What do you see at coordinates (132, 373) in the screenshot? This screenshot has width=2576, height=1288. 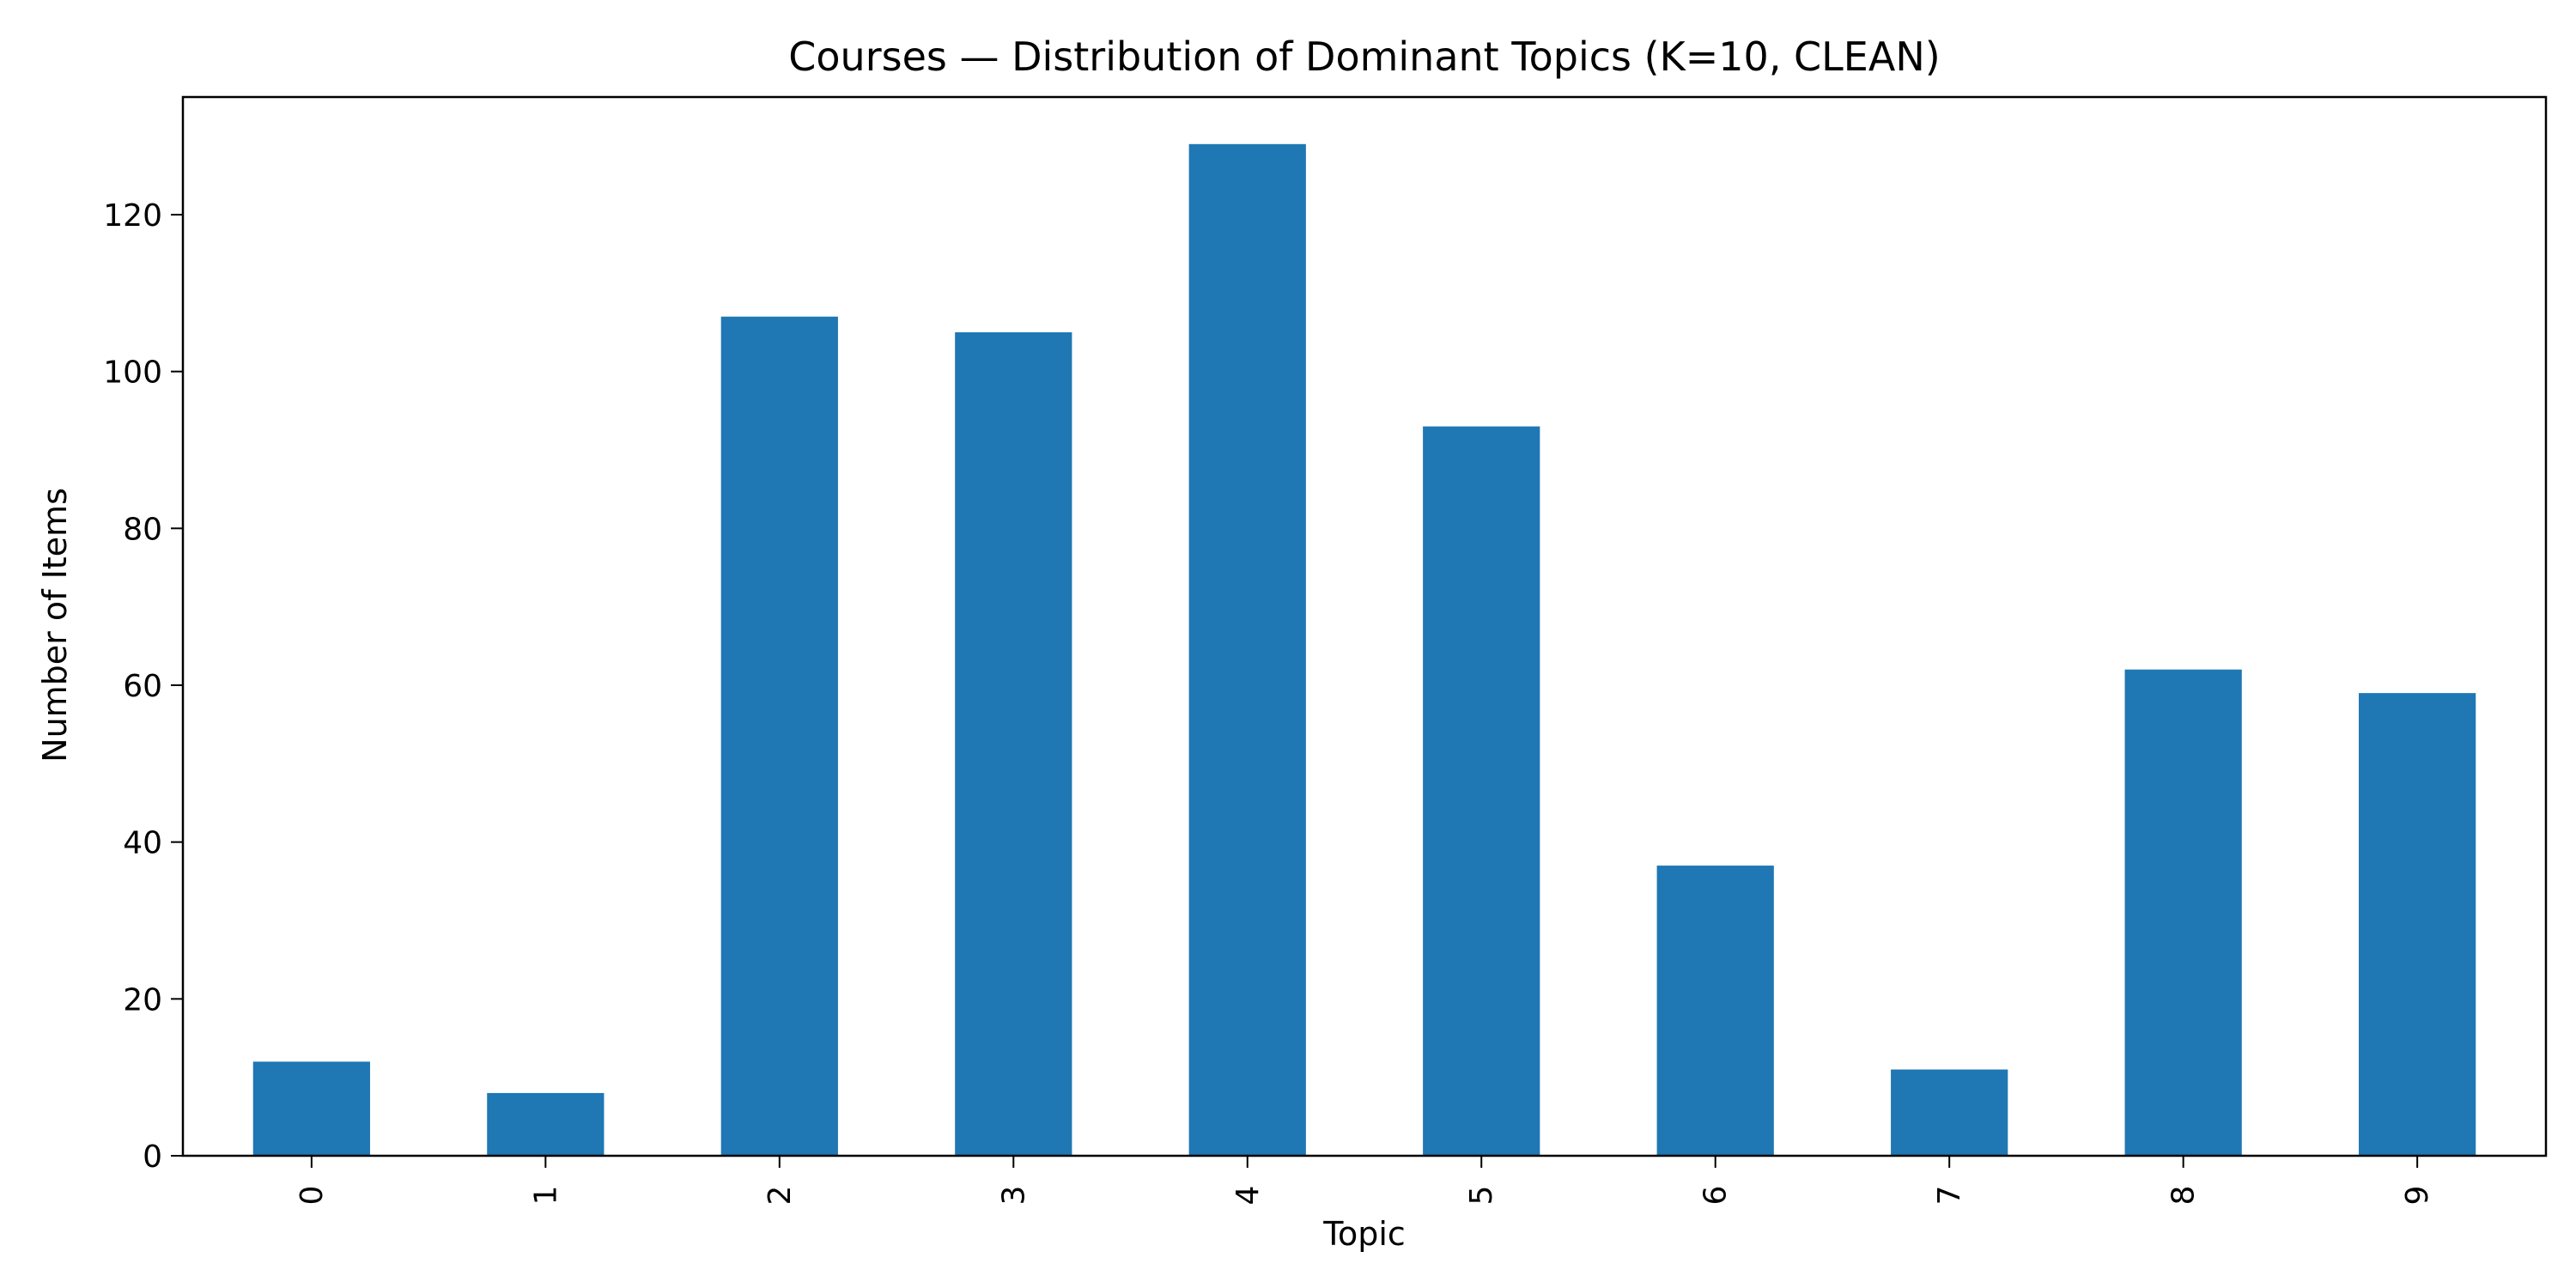 I see `y-tick-label: 100` at bounding box center [132, 373].